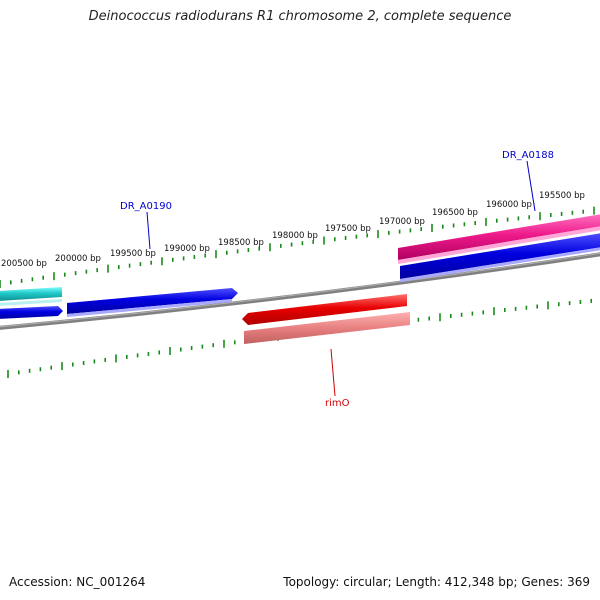 The height and width of the screenshot is (600, 600). Describe the element at coordinates (531, 186) in the screenshot. I see `label-line-DR_A0188` at that location.